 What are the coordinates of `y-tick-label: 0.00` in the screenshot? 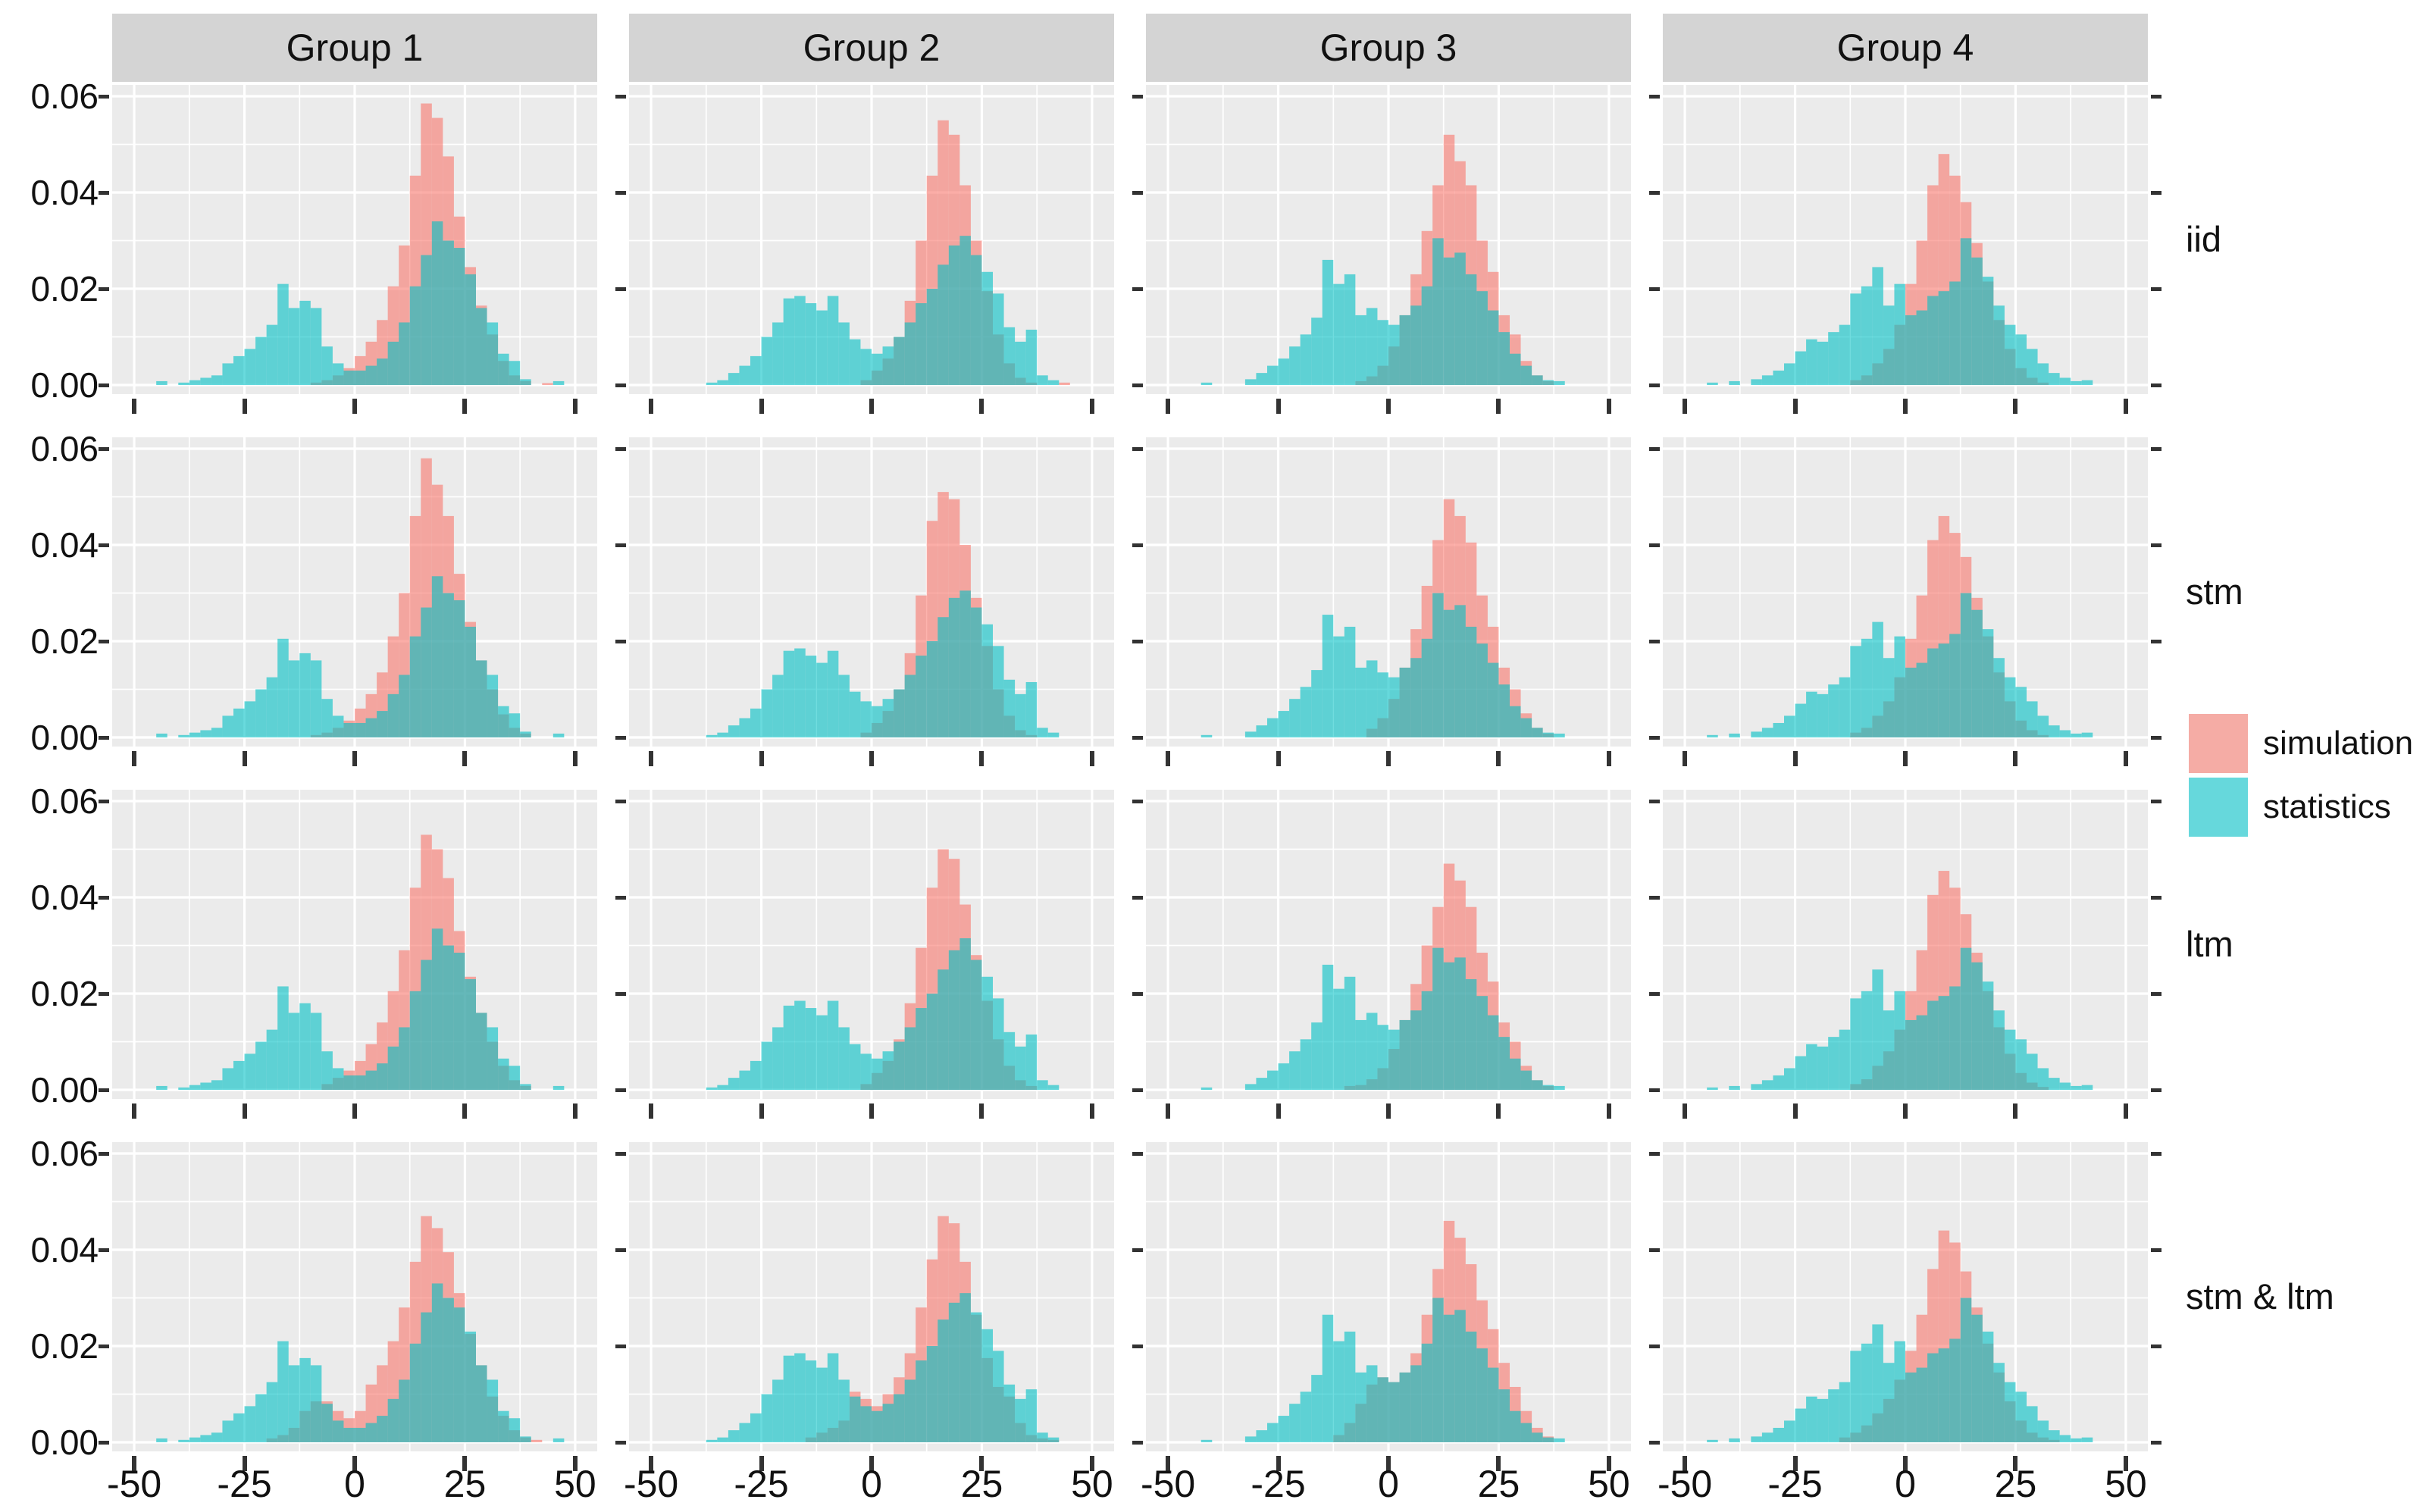 It's located at (64, 1442).